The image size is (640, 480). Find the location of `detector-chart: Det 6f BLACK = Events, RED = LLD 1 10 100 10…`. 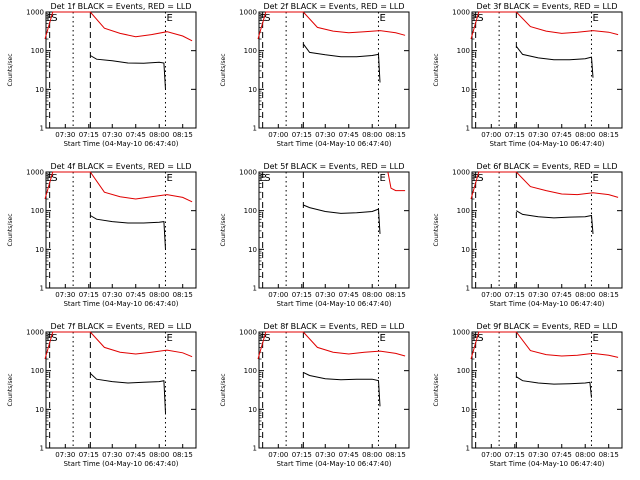

detector-chart: Det 6f BLACK = Events, RED = LLD 1 10 100 10… is located at coordinates (528, 235).